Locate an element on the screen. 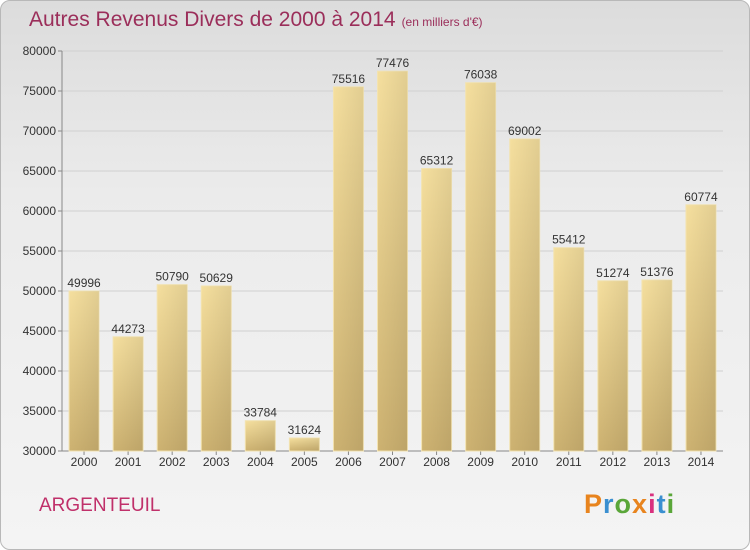 Image resolution: width=750 pixels, height=550 pixels. city-name: ARGENTEUIL is located at coordinates (100, 505).